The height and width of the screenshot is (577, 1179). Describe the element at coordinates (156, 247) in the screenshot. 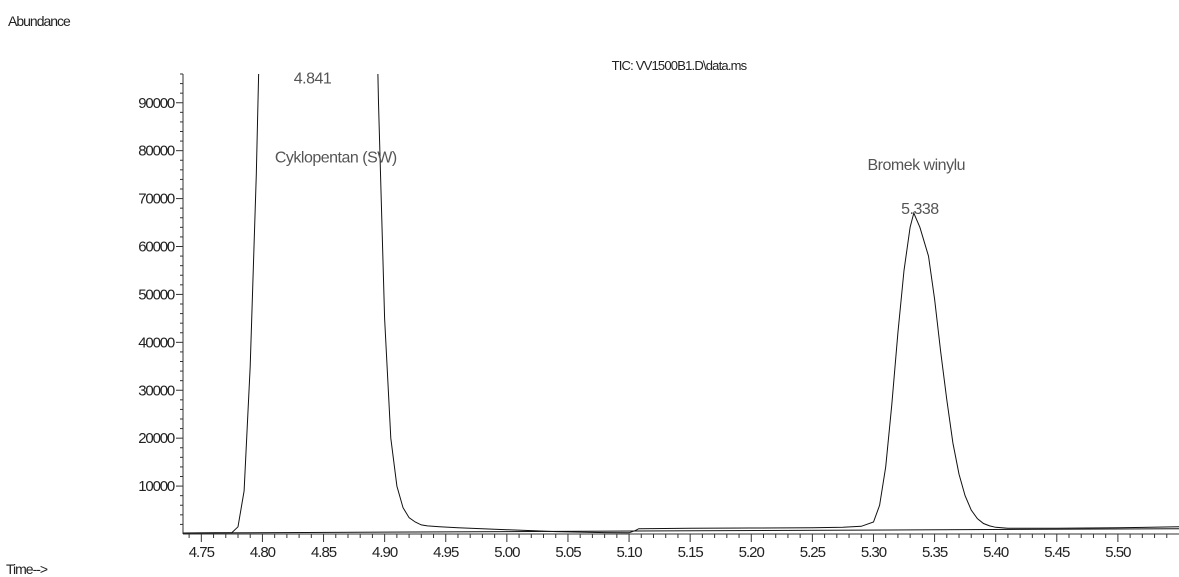

I see `y-tick-label: 60000` at that location.